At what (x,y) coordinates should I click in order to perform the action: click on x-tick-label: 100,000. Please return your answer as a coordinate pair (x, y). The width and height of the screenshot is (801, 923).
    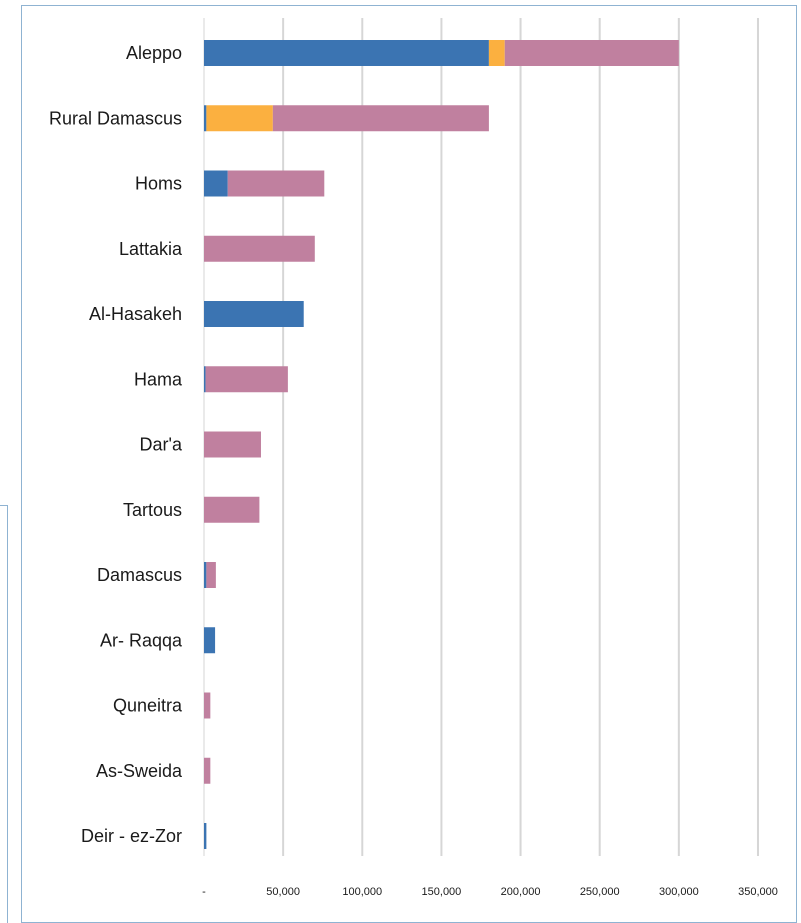
    Looking at the image, I should click on (362, 892).